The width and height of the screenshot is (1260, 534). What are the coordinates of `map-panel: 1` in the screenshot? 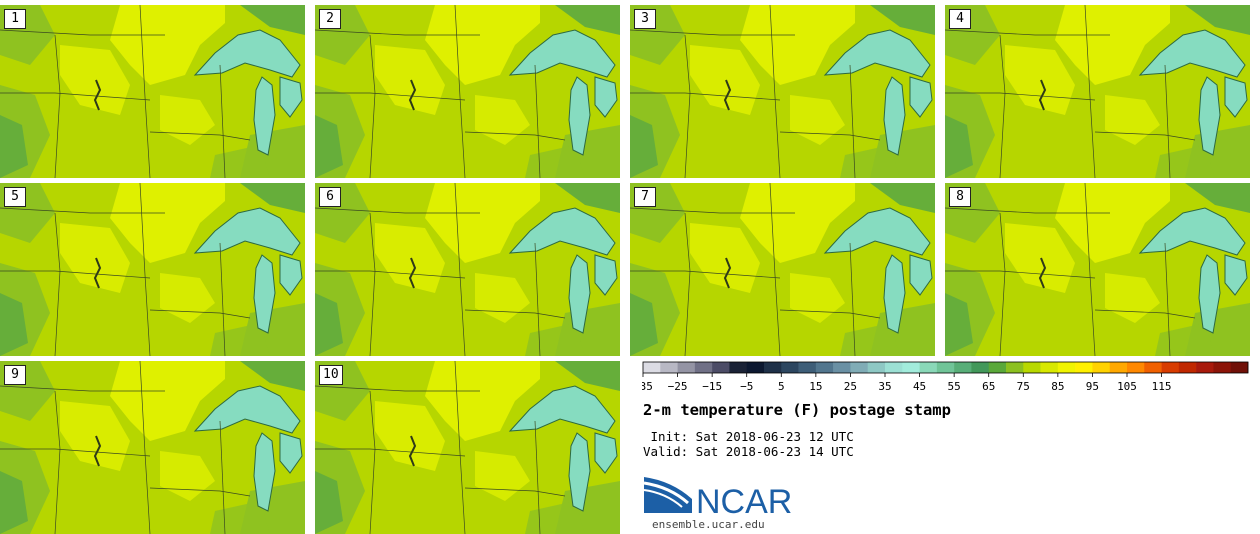 It's located at (152, 91).